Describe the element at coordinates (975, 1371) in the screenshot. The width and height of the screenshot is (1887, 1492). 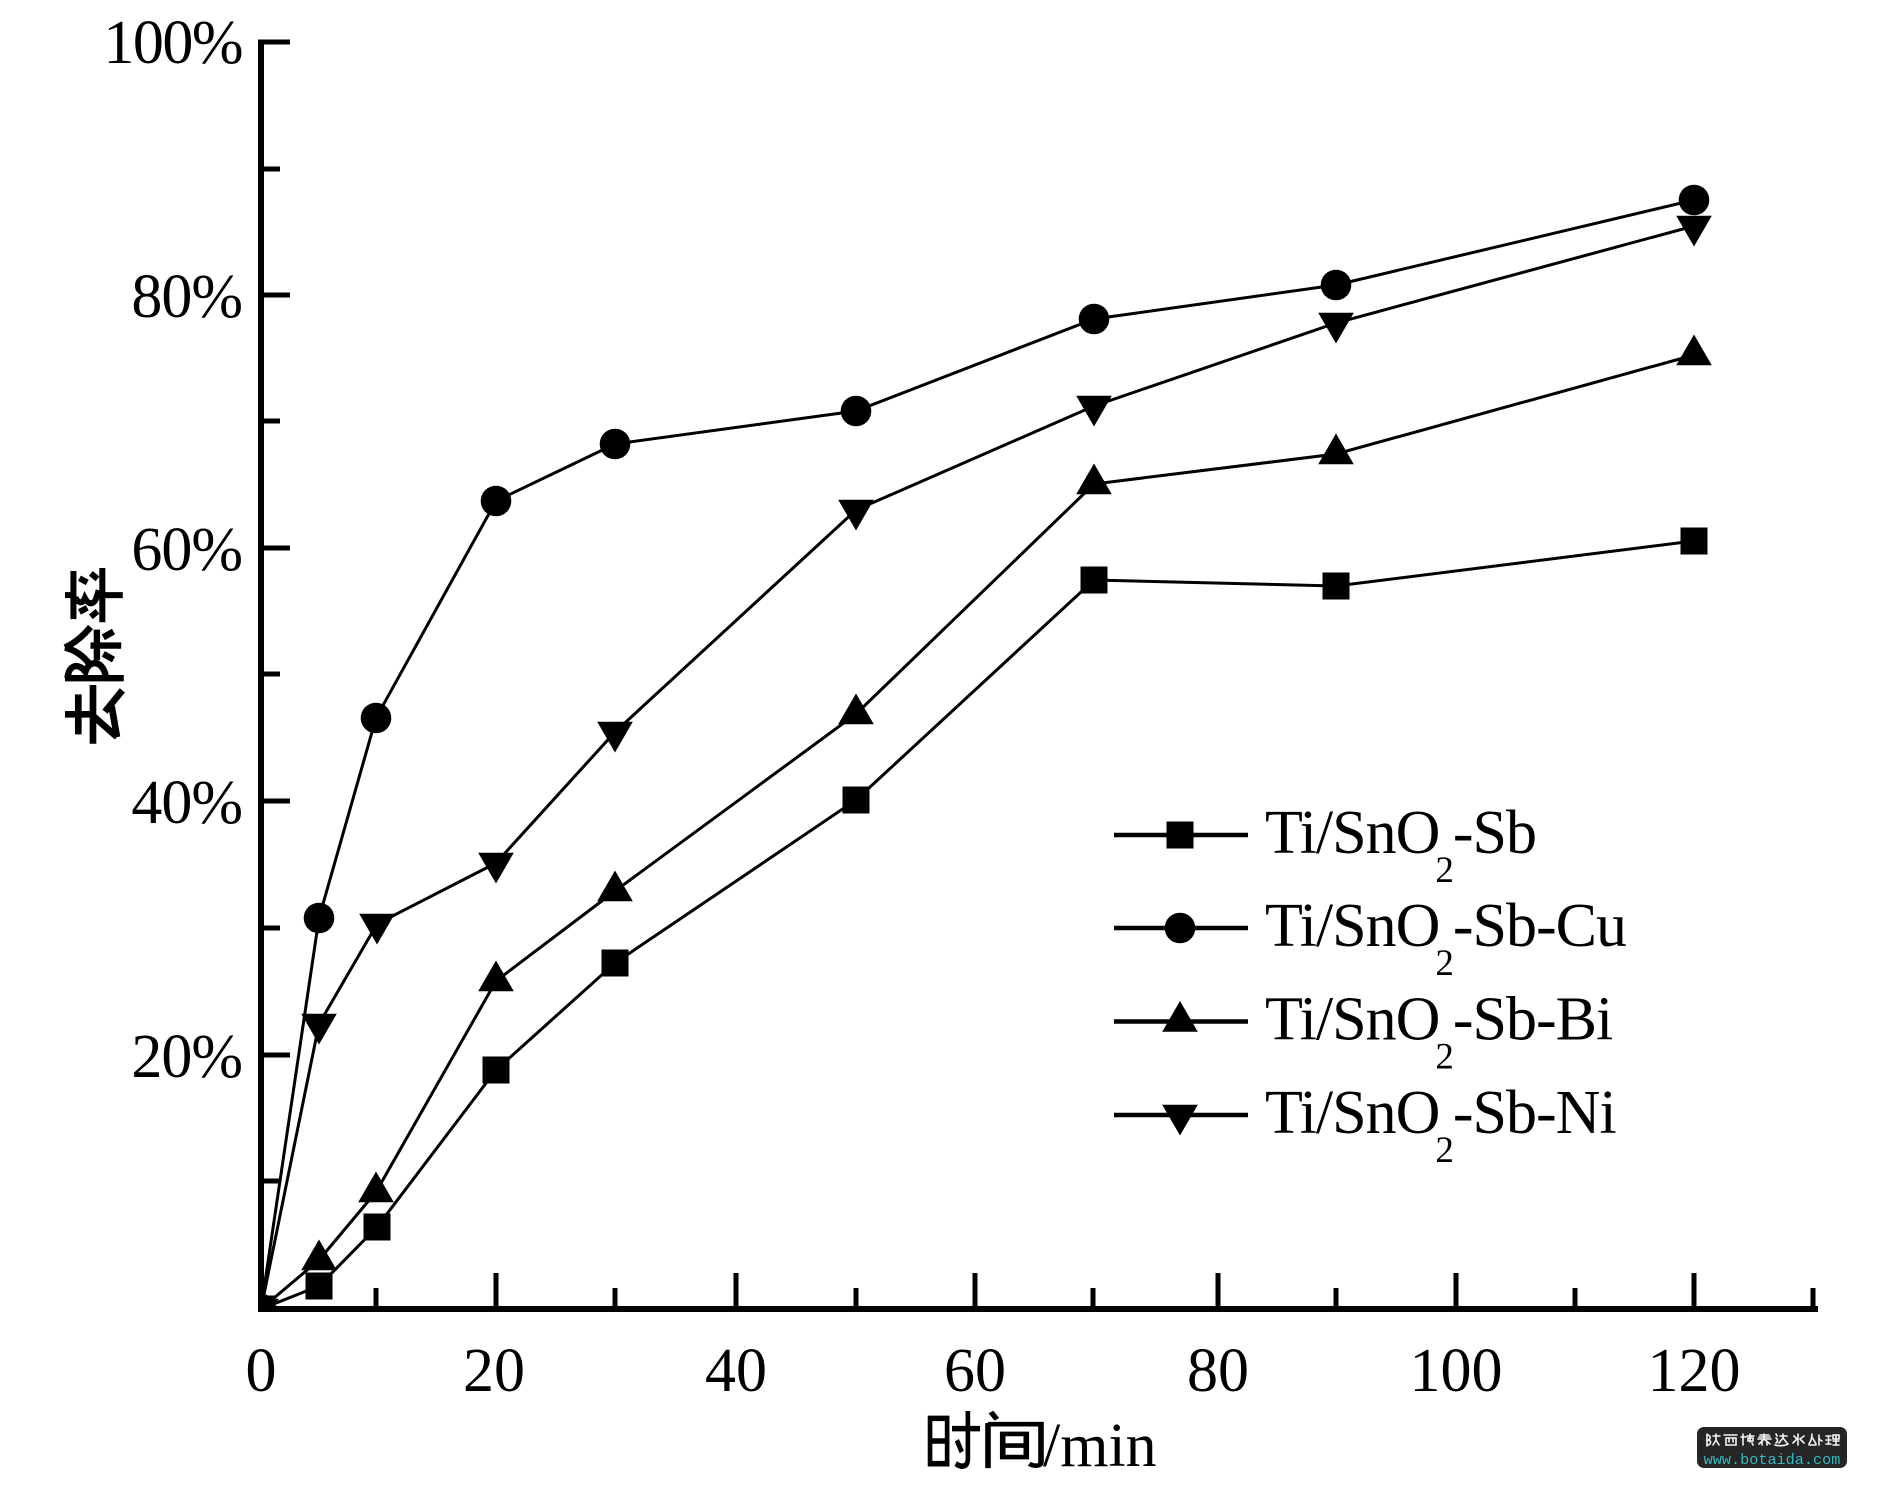
I see `svg-text: 60` at that location.